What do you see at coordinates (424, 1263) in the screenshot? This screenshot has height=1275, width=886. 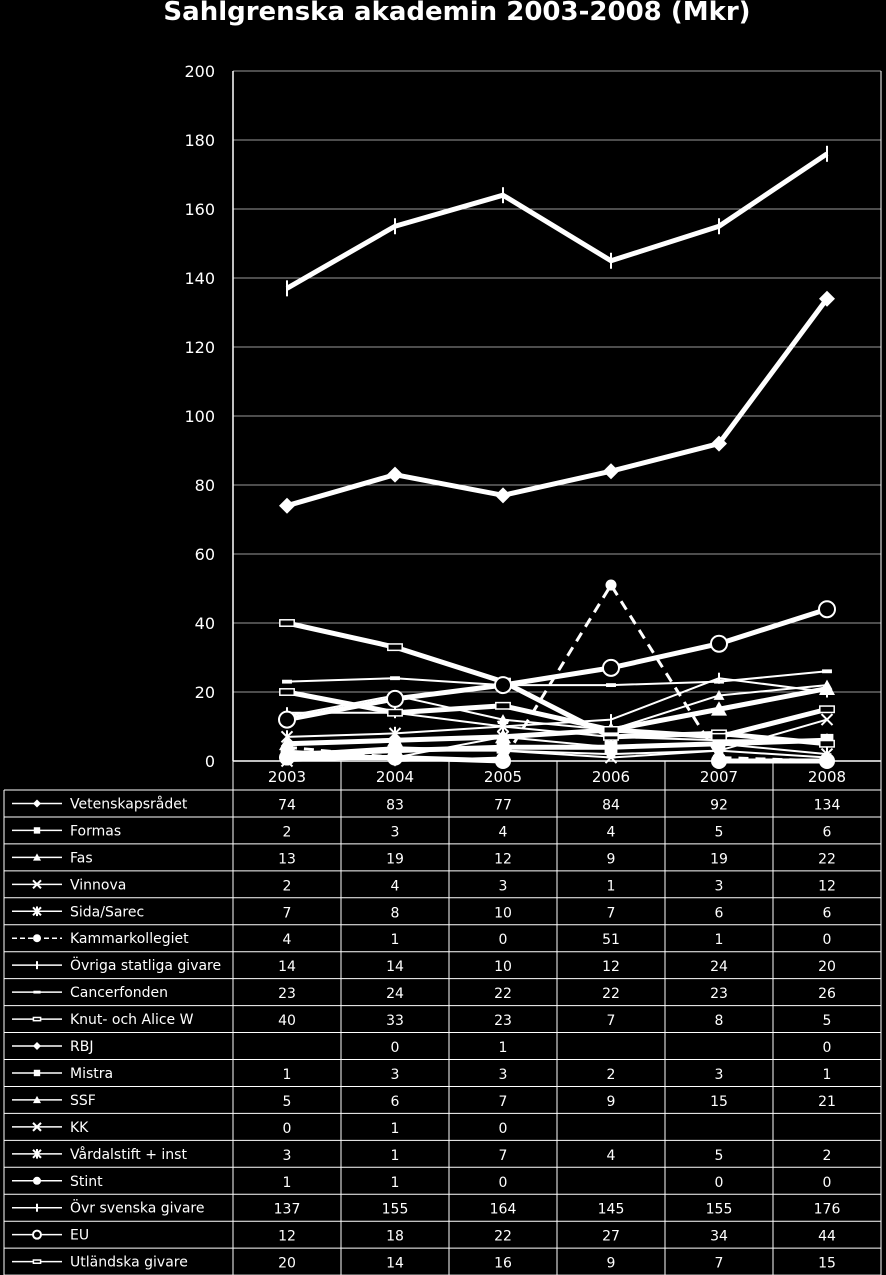 I see `table-row: Utländska givare 20 14 16 9 7 15` at bounding box center [424, 1263].